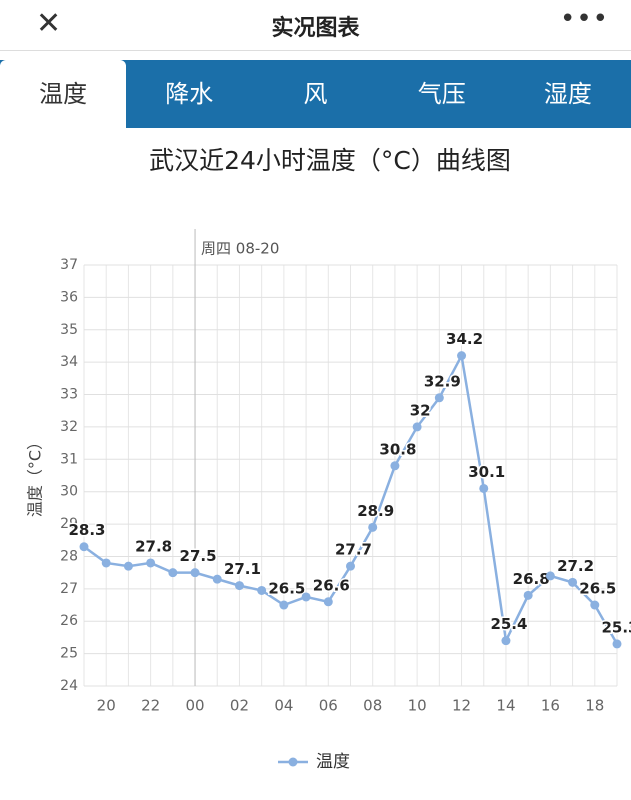  What do you see at coordinates (508, 624) in the screenshot?
I see `value-label: 25.4` at bounding box center [508, 624].